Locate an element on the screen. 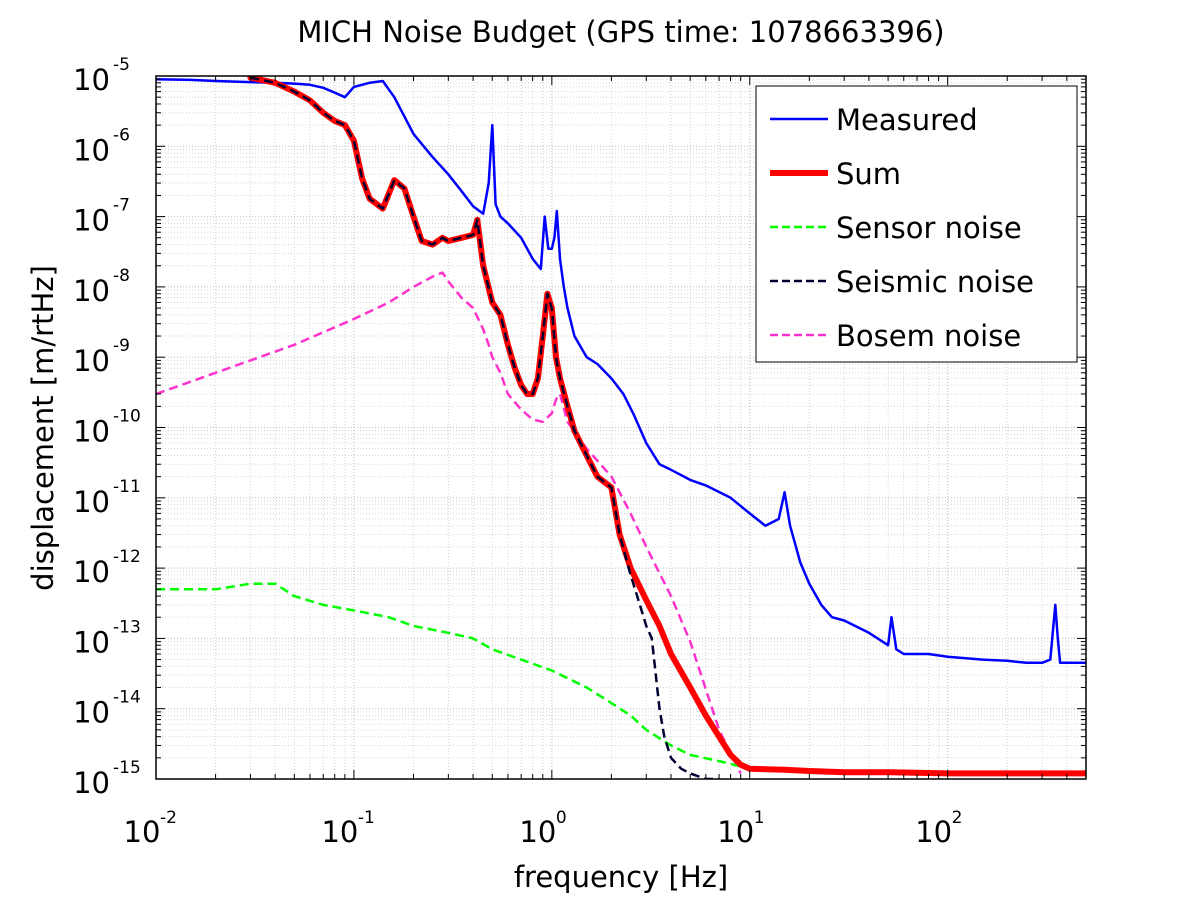 The height and width of the screenshot is (900, 1200). legend-entry: Bosem noise is located at coordinates (895, 336).